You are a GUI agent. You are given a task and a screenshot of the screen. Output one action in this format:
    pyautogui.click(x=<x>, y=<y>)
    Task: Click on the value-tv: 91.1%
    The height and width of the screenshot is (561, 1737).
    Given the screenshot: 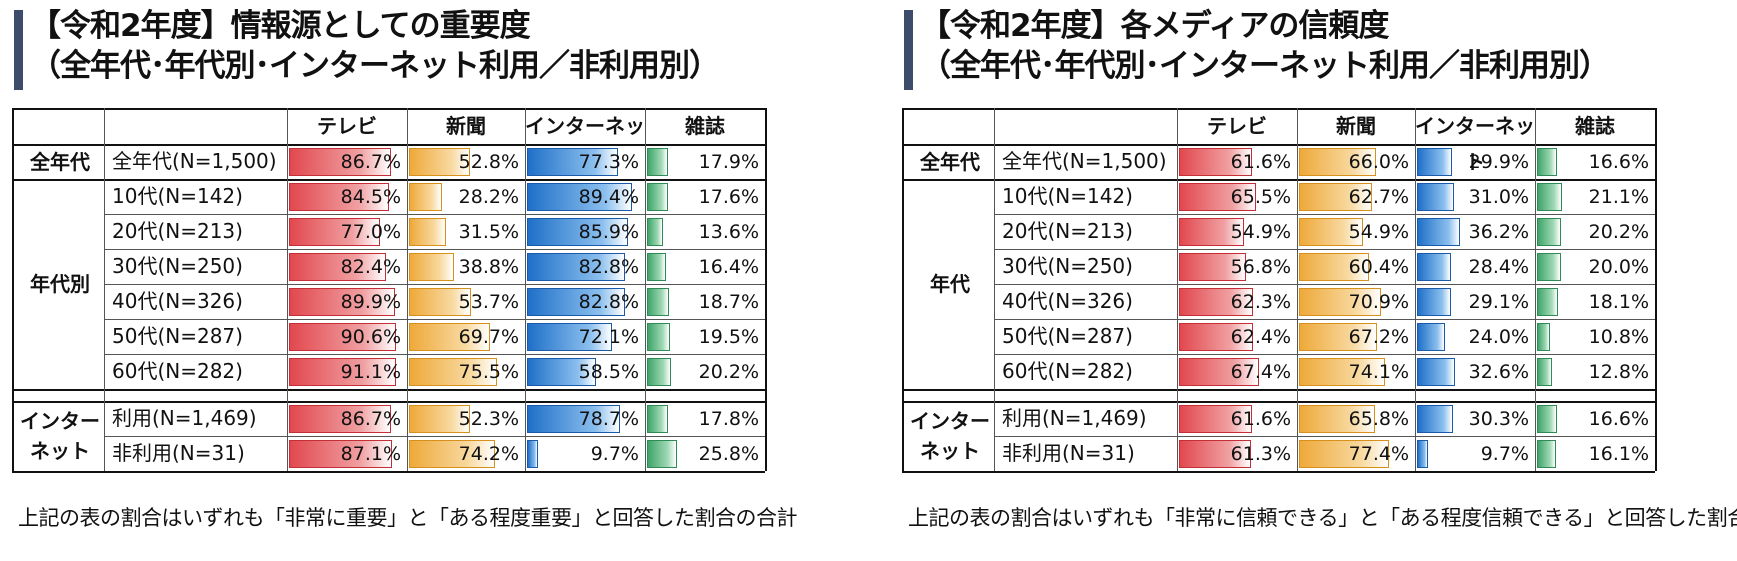 What is the action you would take?
    pyautogui.click(x=370, y=372)
    